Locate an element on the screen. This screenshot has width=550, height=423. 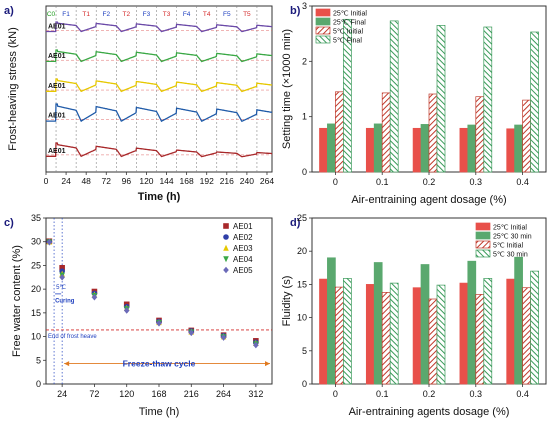
y-tick-label: 1 is located at coordinates (304, 117).